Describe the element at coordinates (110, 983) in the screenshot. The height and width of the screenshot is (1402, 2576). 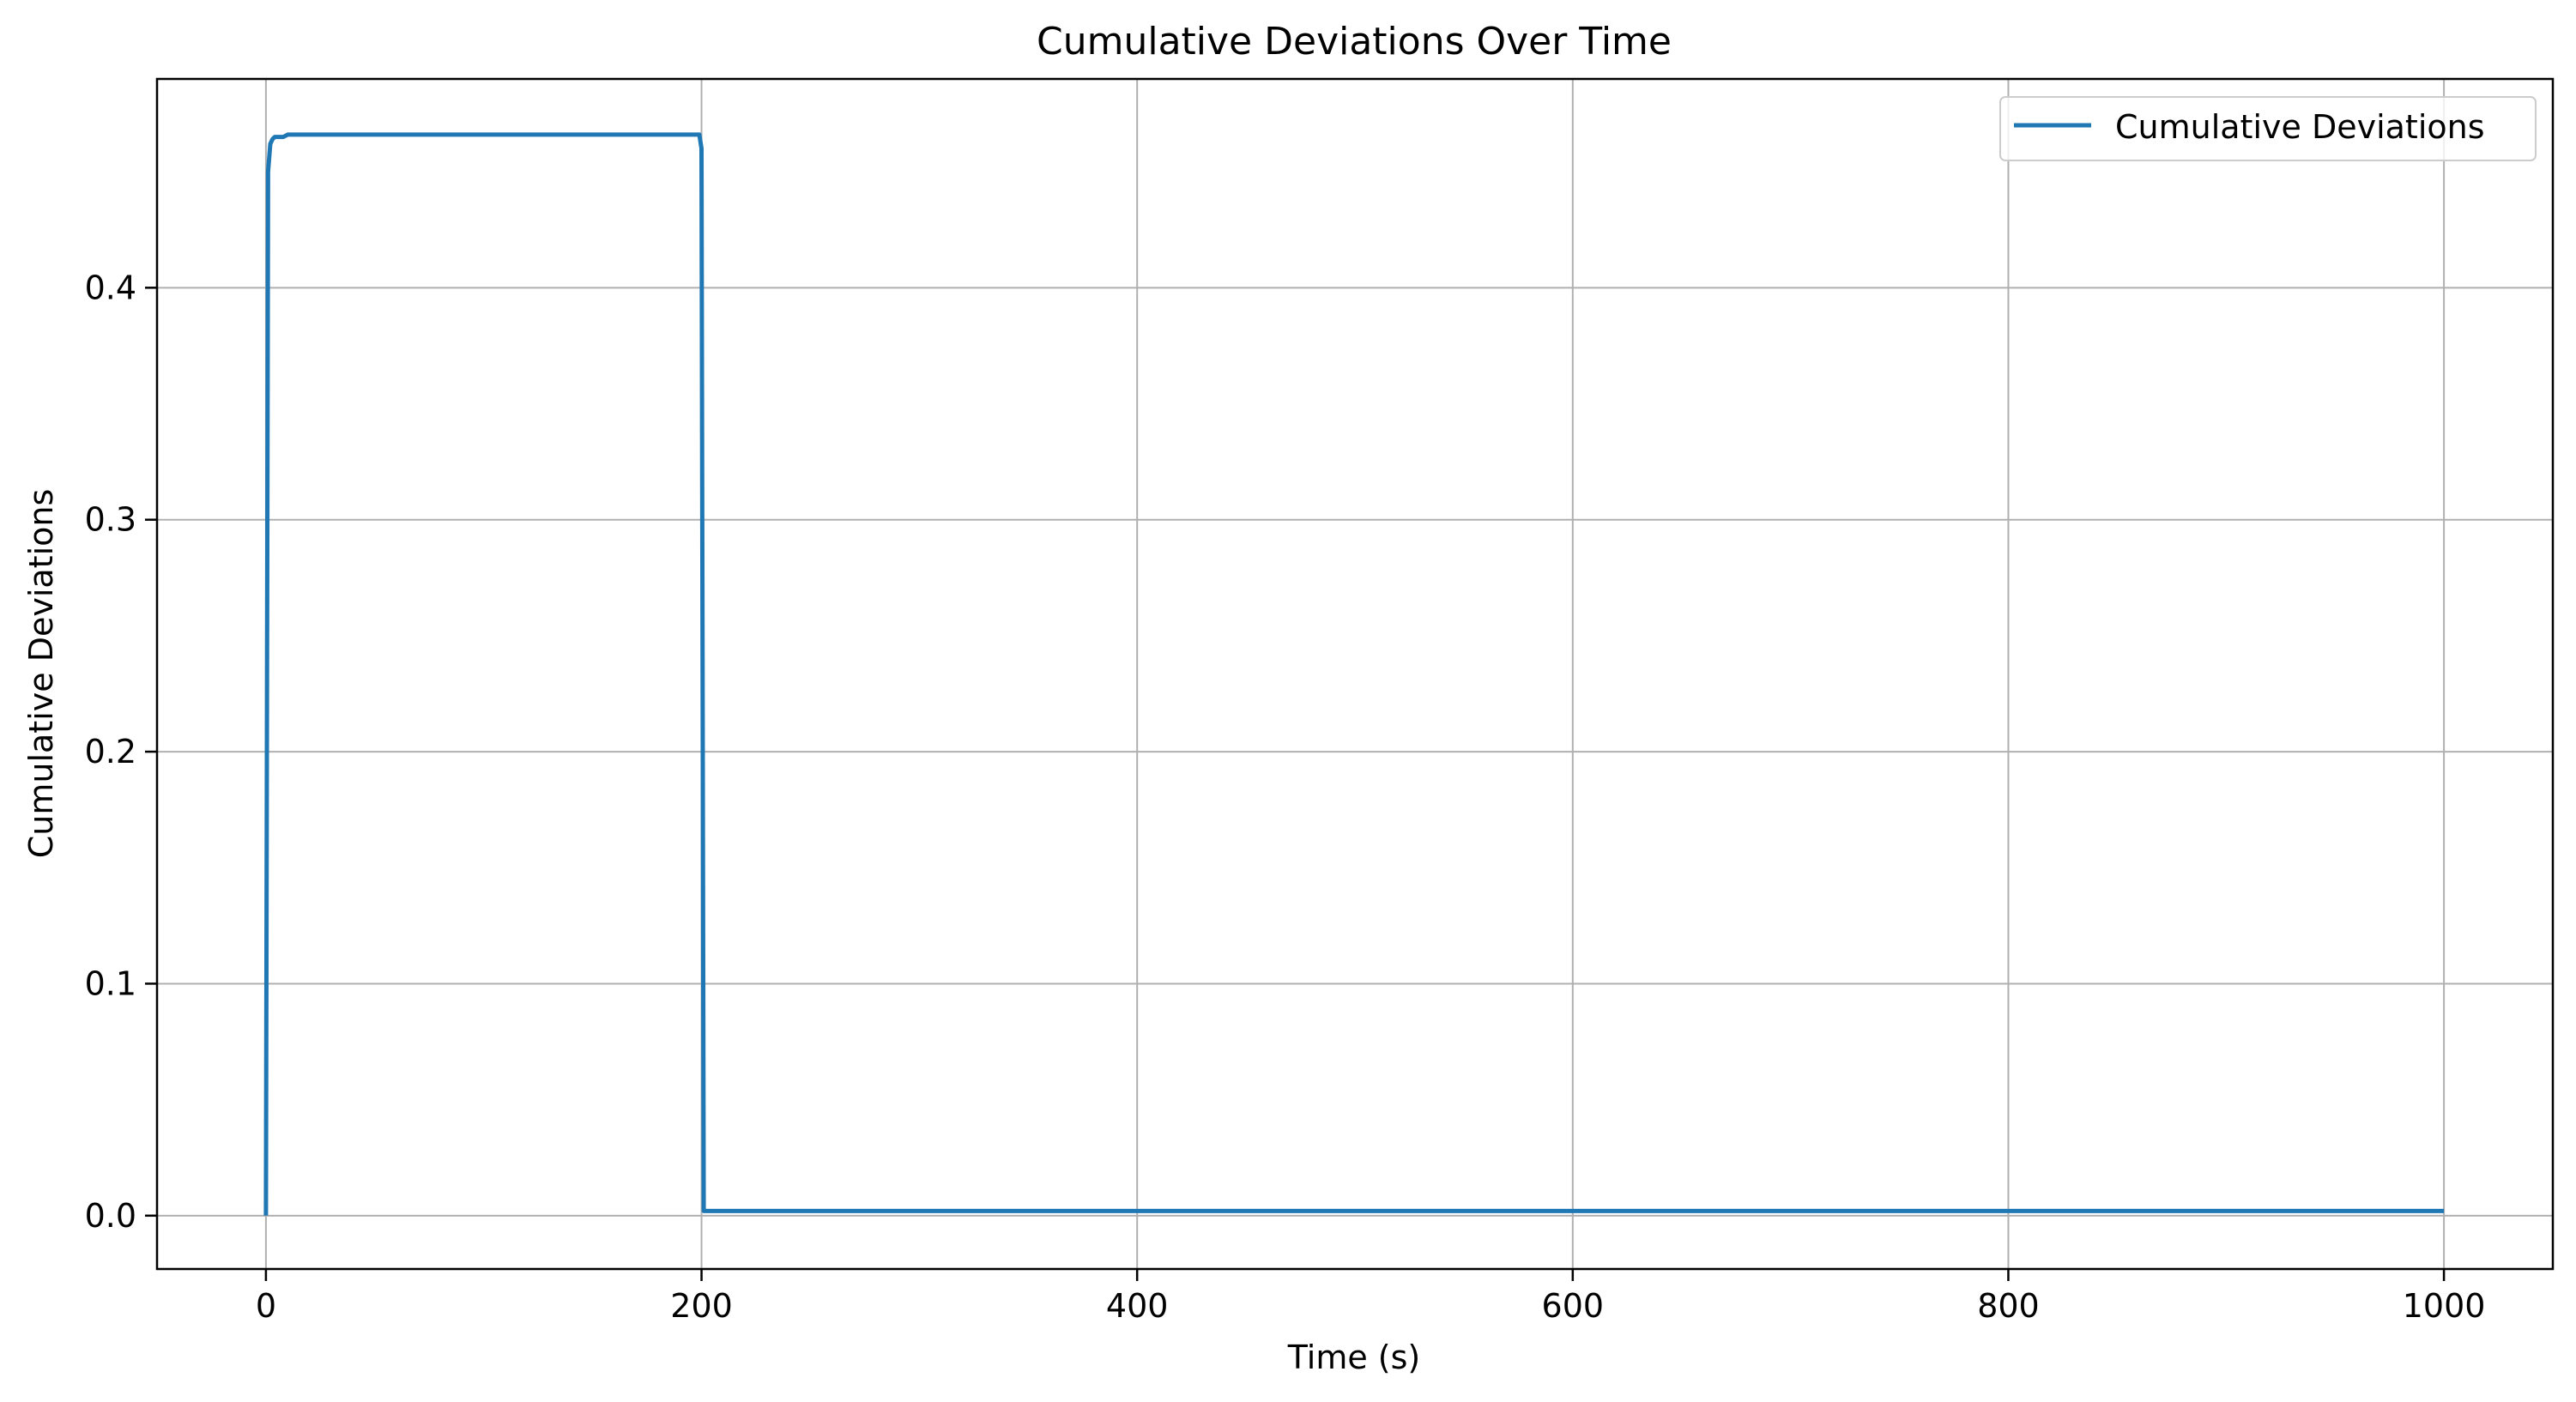
I see `y-tick-label: 0.1` at that location.